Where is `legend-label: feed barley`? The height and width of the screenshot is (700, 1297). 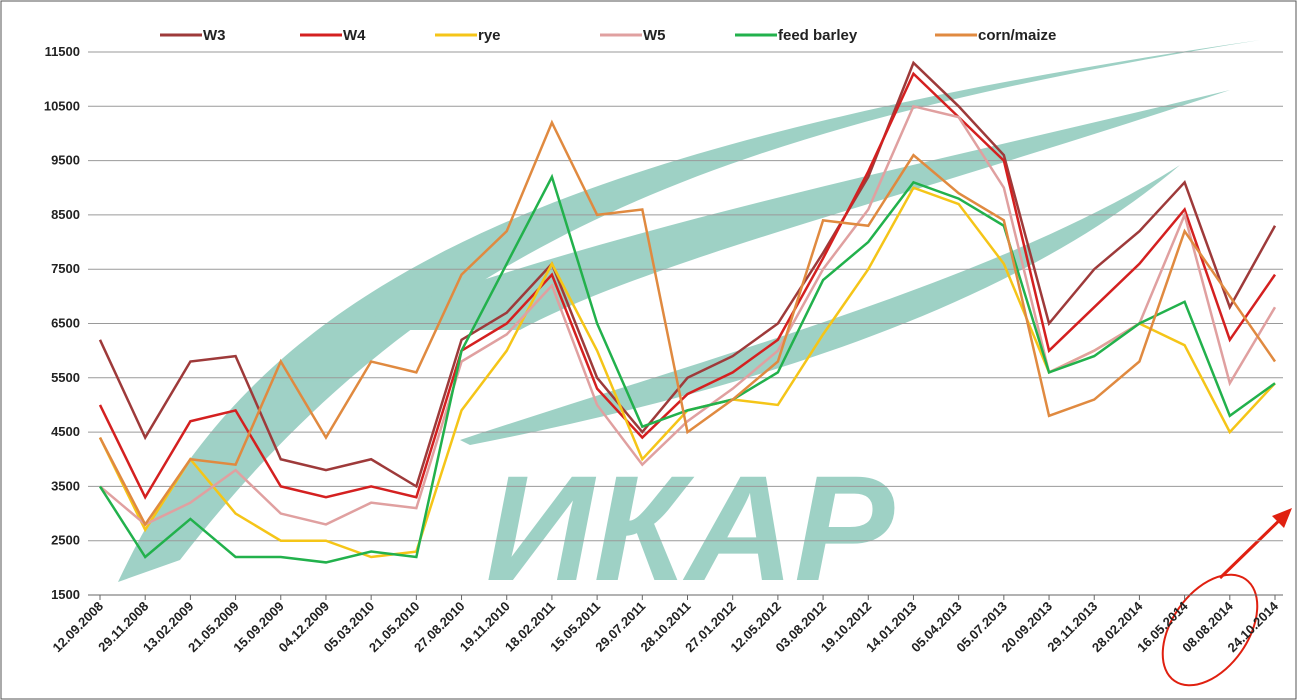 legend-label: feed barley is located at coordinates (818, 35).